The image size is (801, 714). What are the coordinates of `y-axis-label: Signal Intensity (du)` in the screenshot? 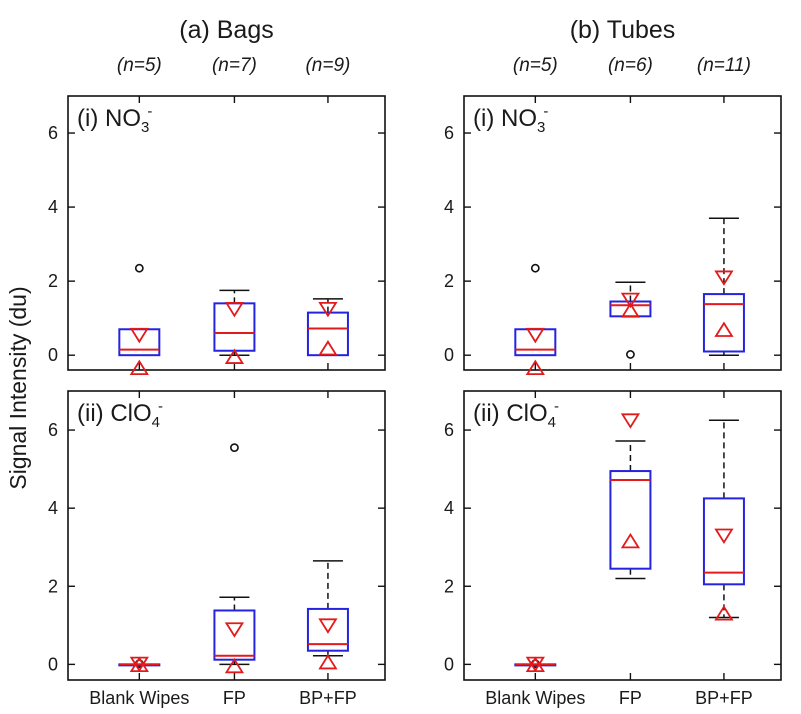 It's located at (18, 387).